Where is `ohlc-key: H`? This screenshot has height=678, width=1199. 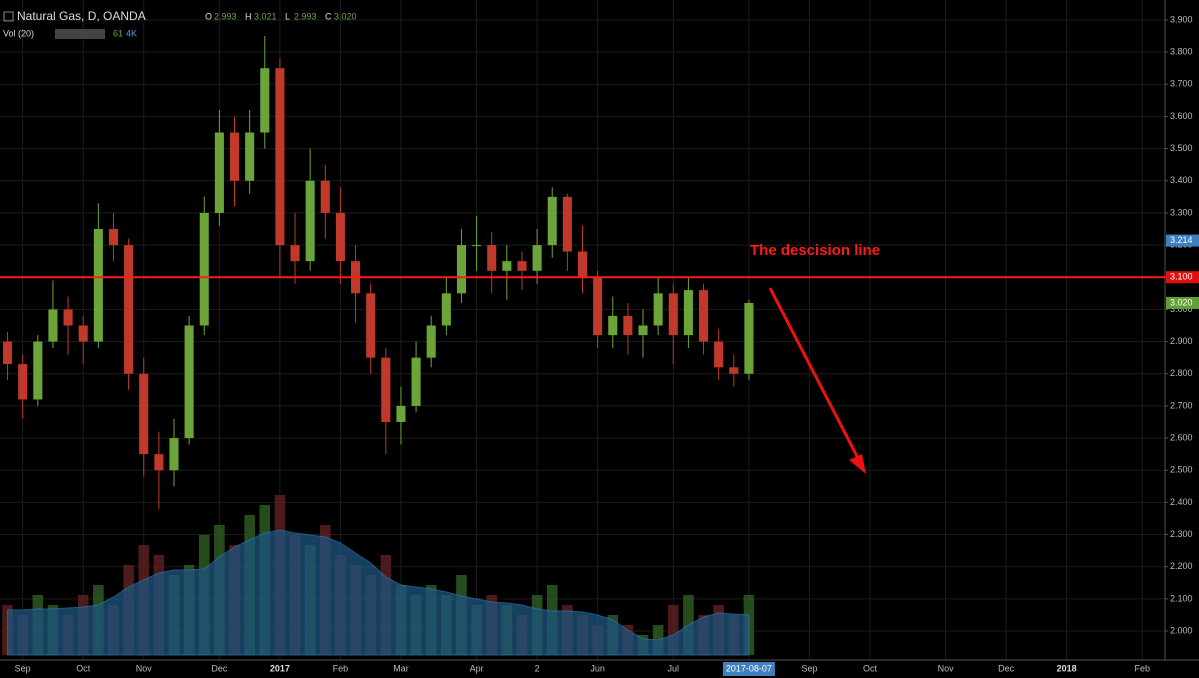 ohlc-key: H is located at coordinates (248, 16).